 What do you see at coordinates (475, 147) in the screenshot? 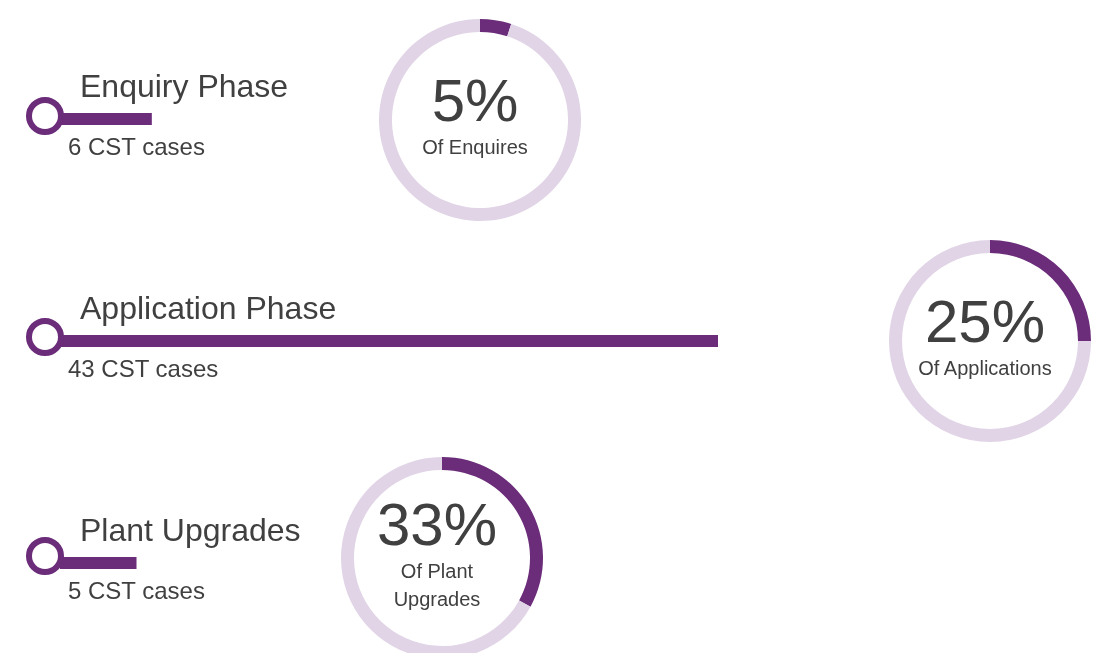
I see `text: Of Enquires` at bounding box center [475, 147].